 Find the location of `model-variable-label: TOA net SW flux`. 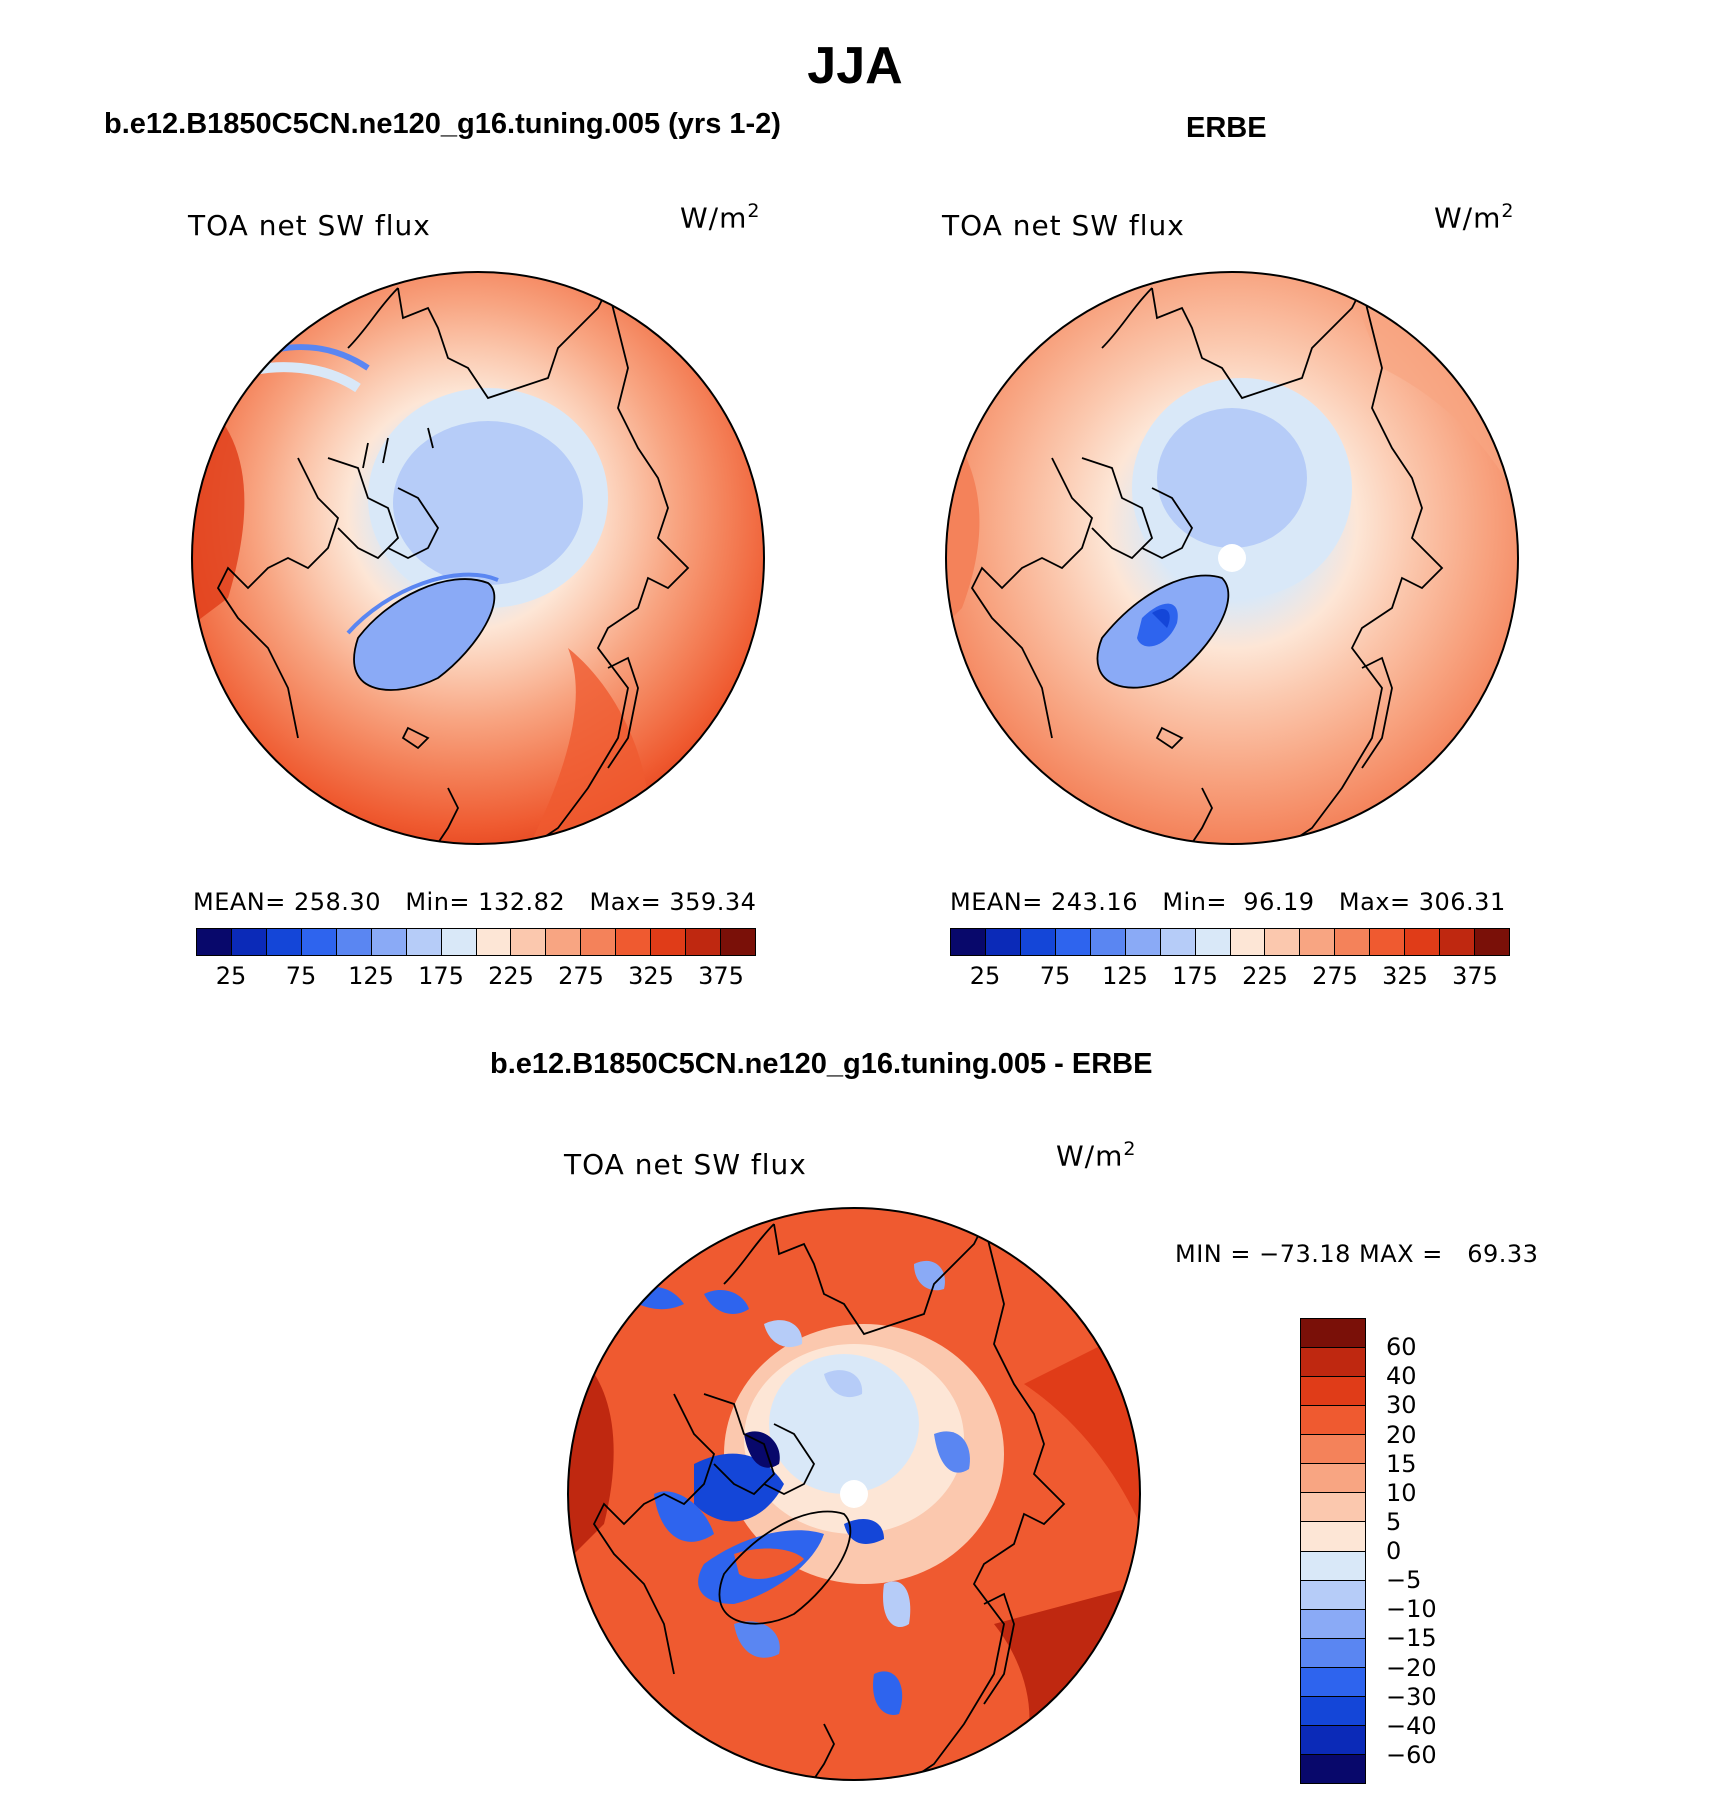

model-variable-label: TOA net SW flux is located at coordinates (309, 225).